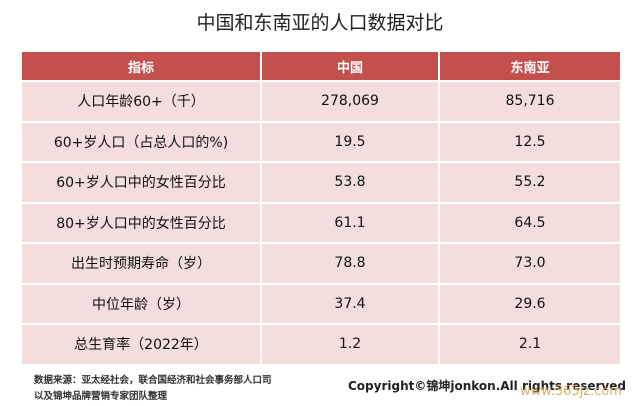 This screenshot has height=406, width=640. What do you see at coordinates (142, 303) in the screenshot?
I see `table-cell: 中位年龄（岁）` at bounding box center [142, 303].